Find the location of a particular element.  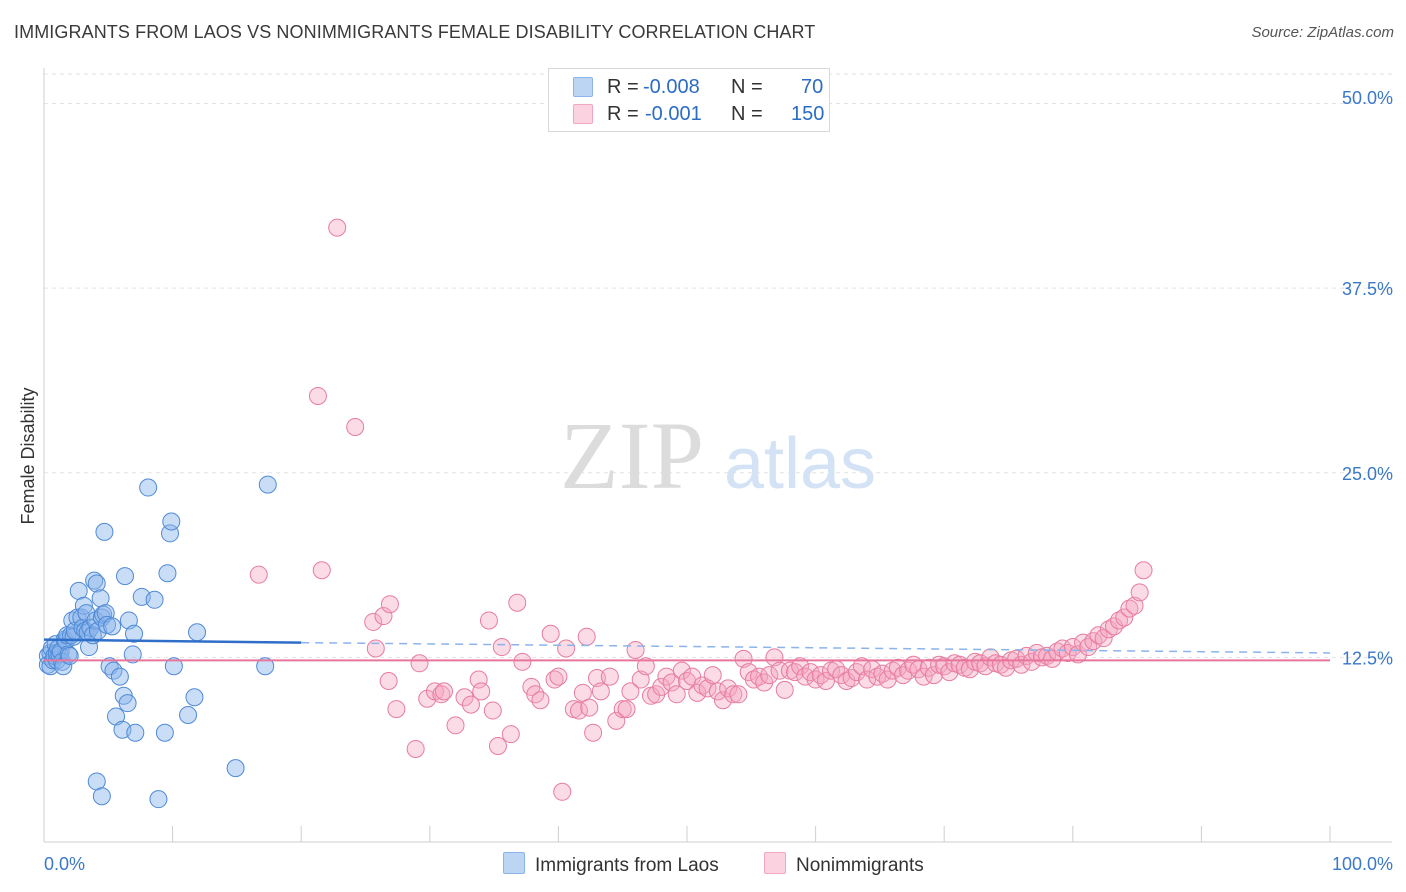

legend-n-label: N = is located at coordinates (747, 87).